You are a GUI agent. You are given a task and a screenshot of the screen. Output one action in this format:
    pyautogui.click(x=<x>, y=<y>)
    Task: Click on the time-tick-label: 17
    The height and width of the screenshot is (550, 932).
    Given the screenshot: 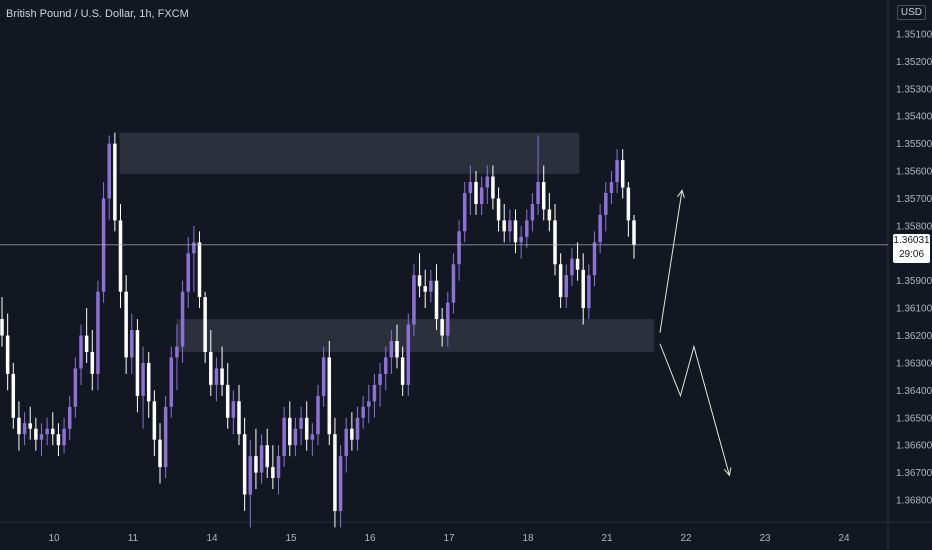 What is the action you would take?
    pyautogui.click(x=449, y=538)
    